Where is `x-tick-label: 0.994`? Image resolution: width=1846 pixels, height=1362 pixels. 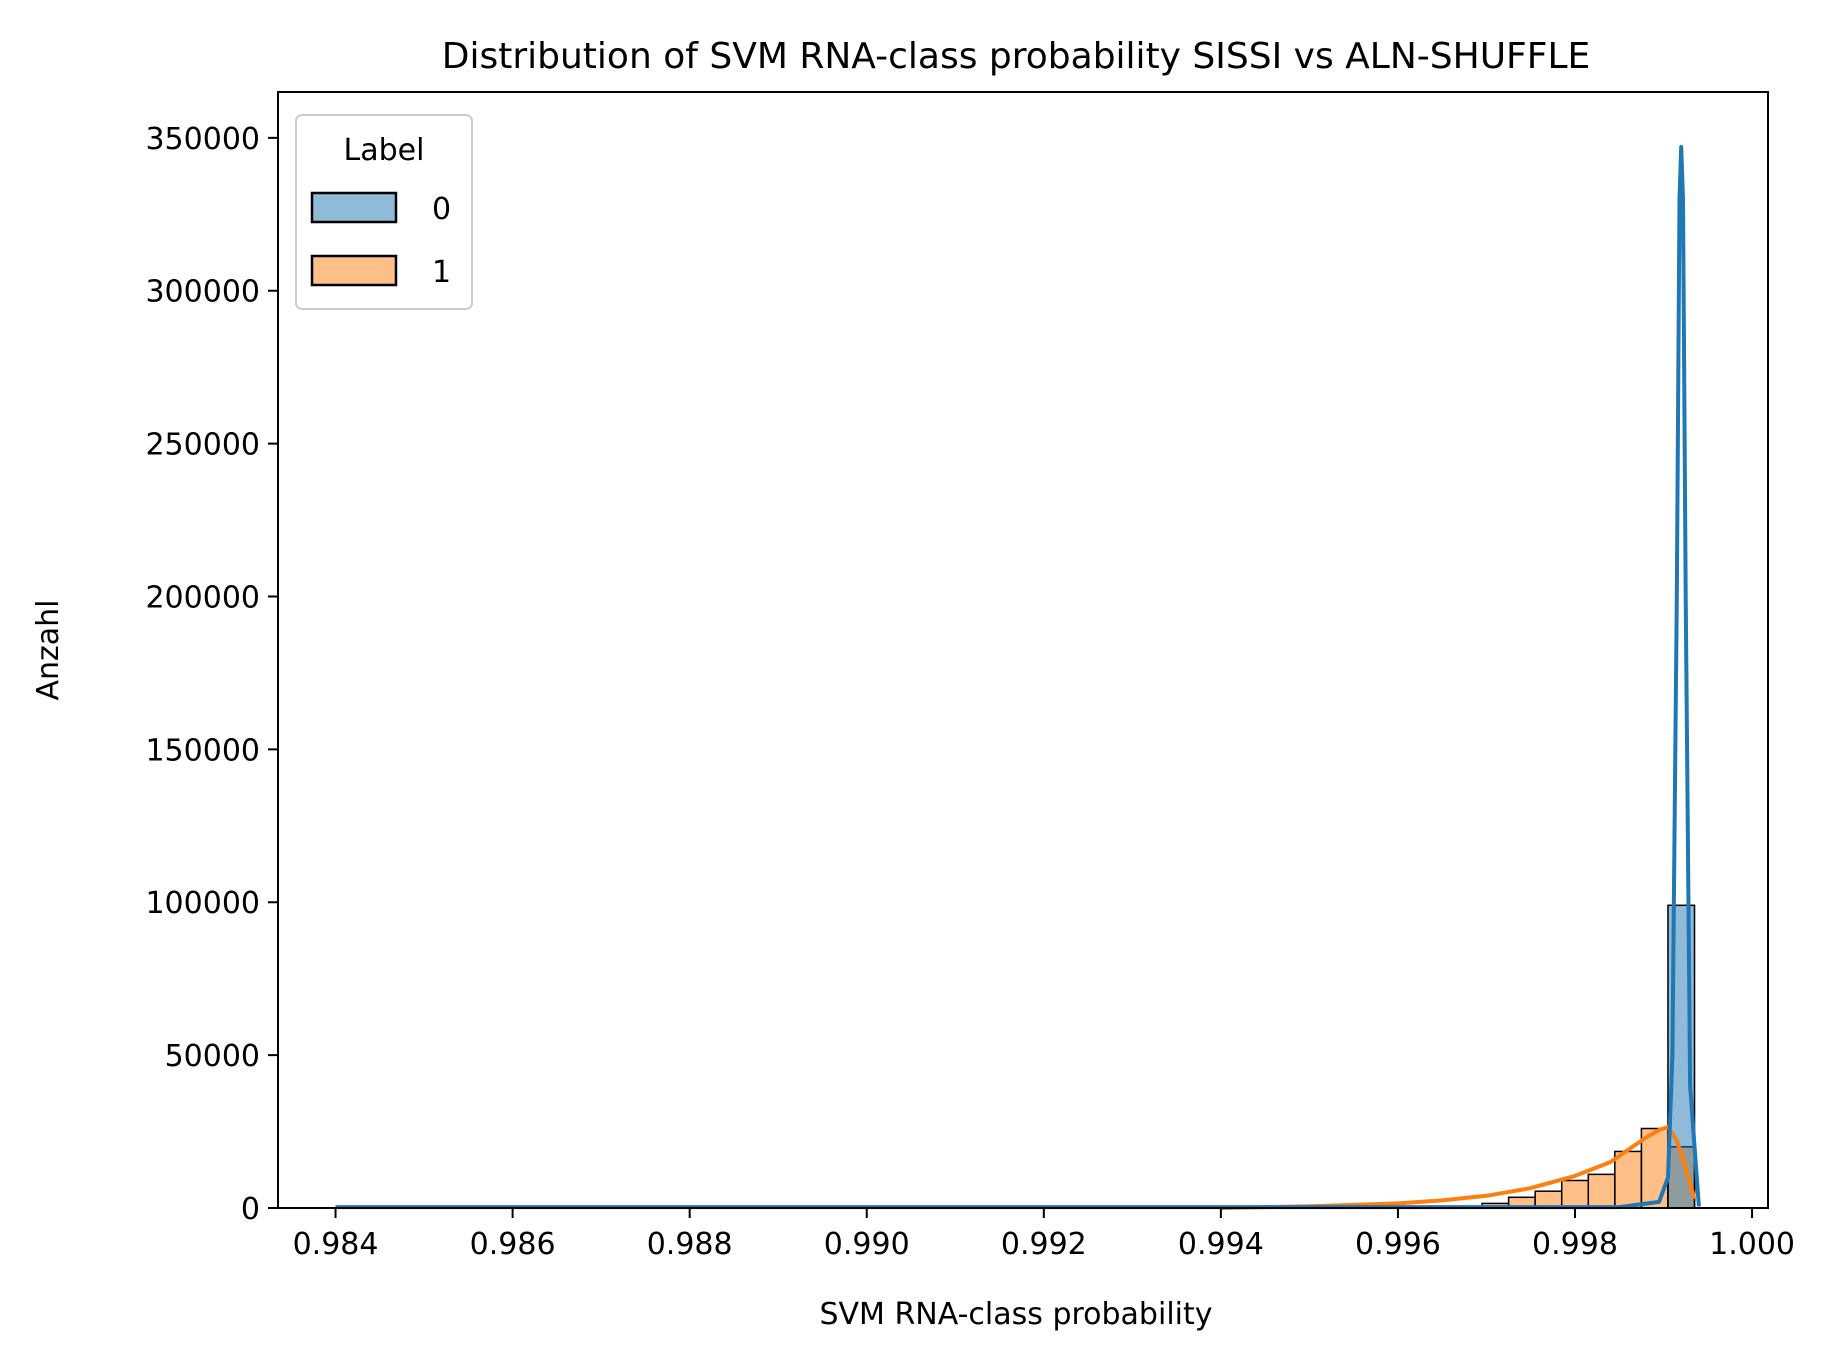
x-tick-label: 0.994 is located at coordinates (1221, 1244).